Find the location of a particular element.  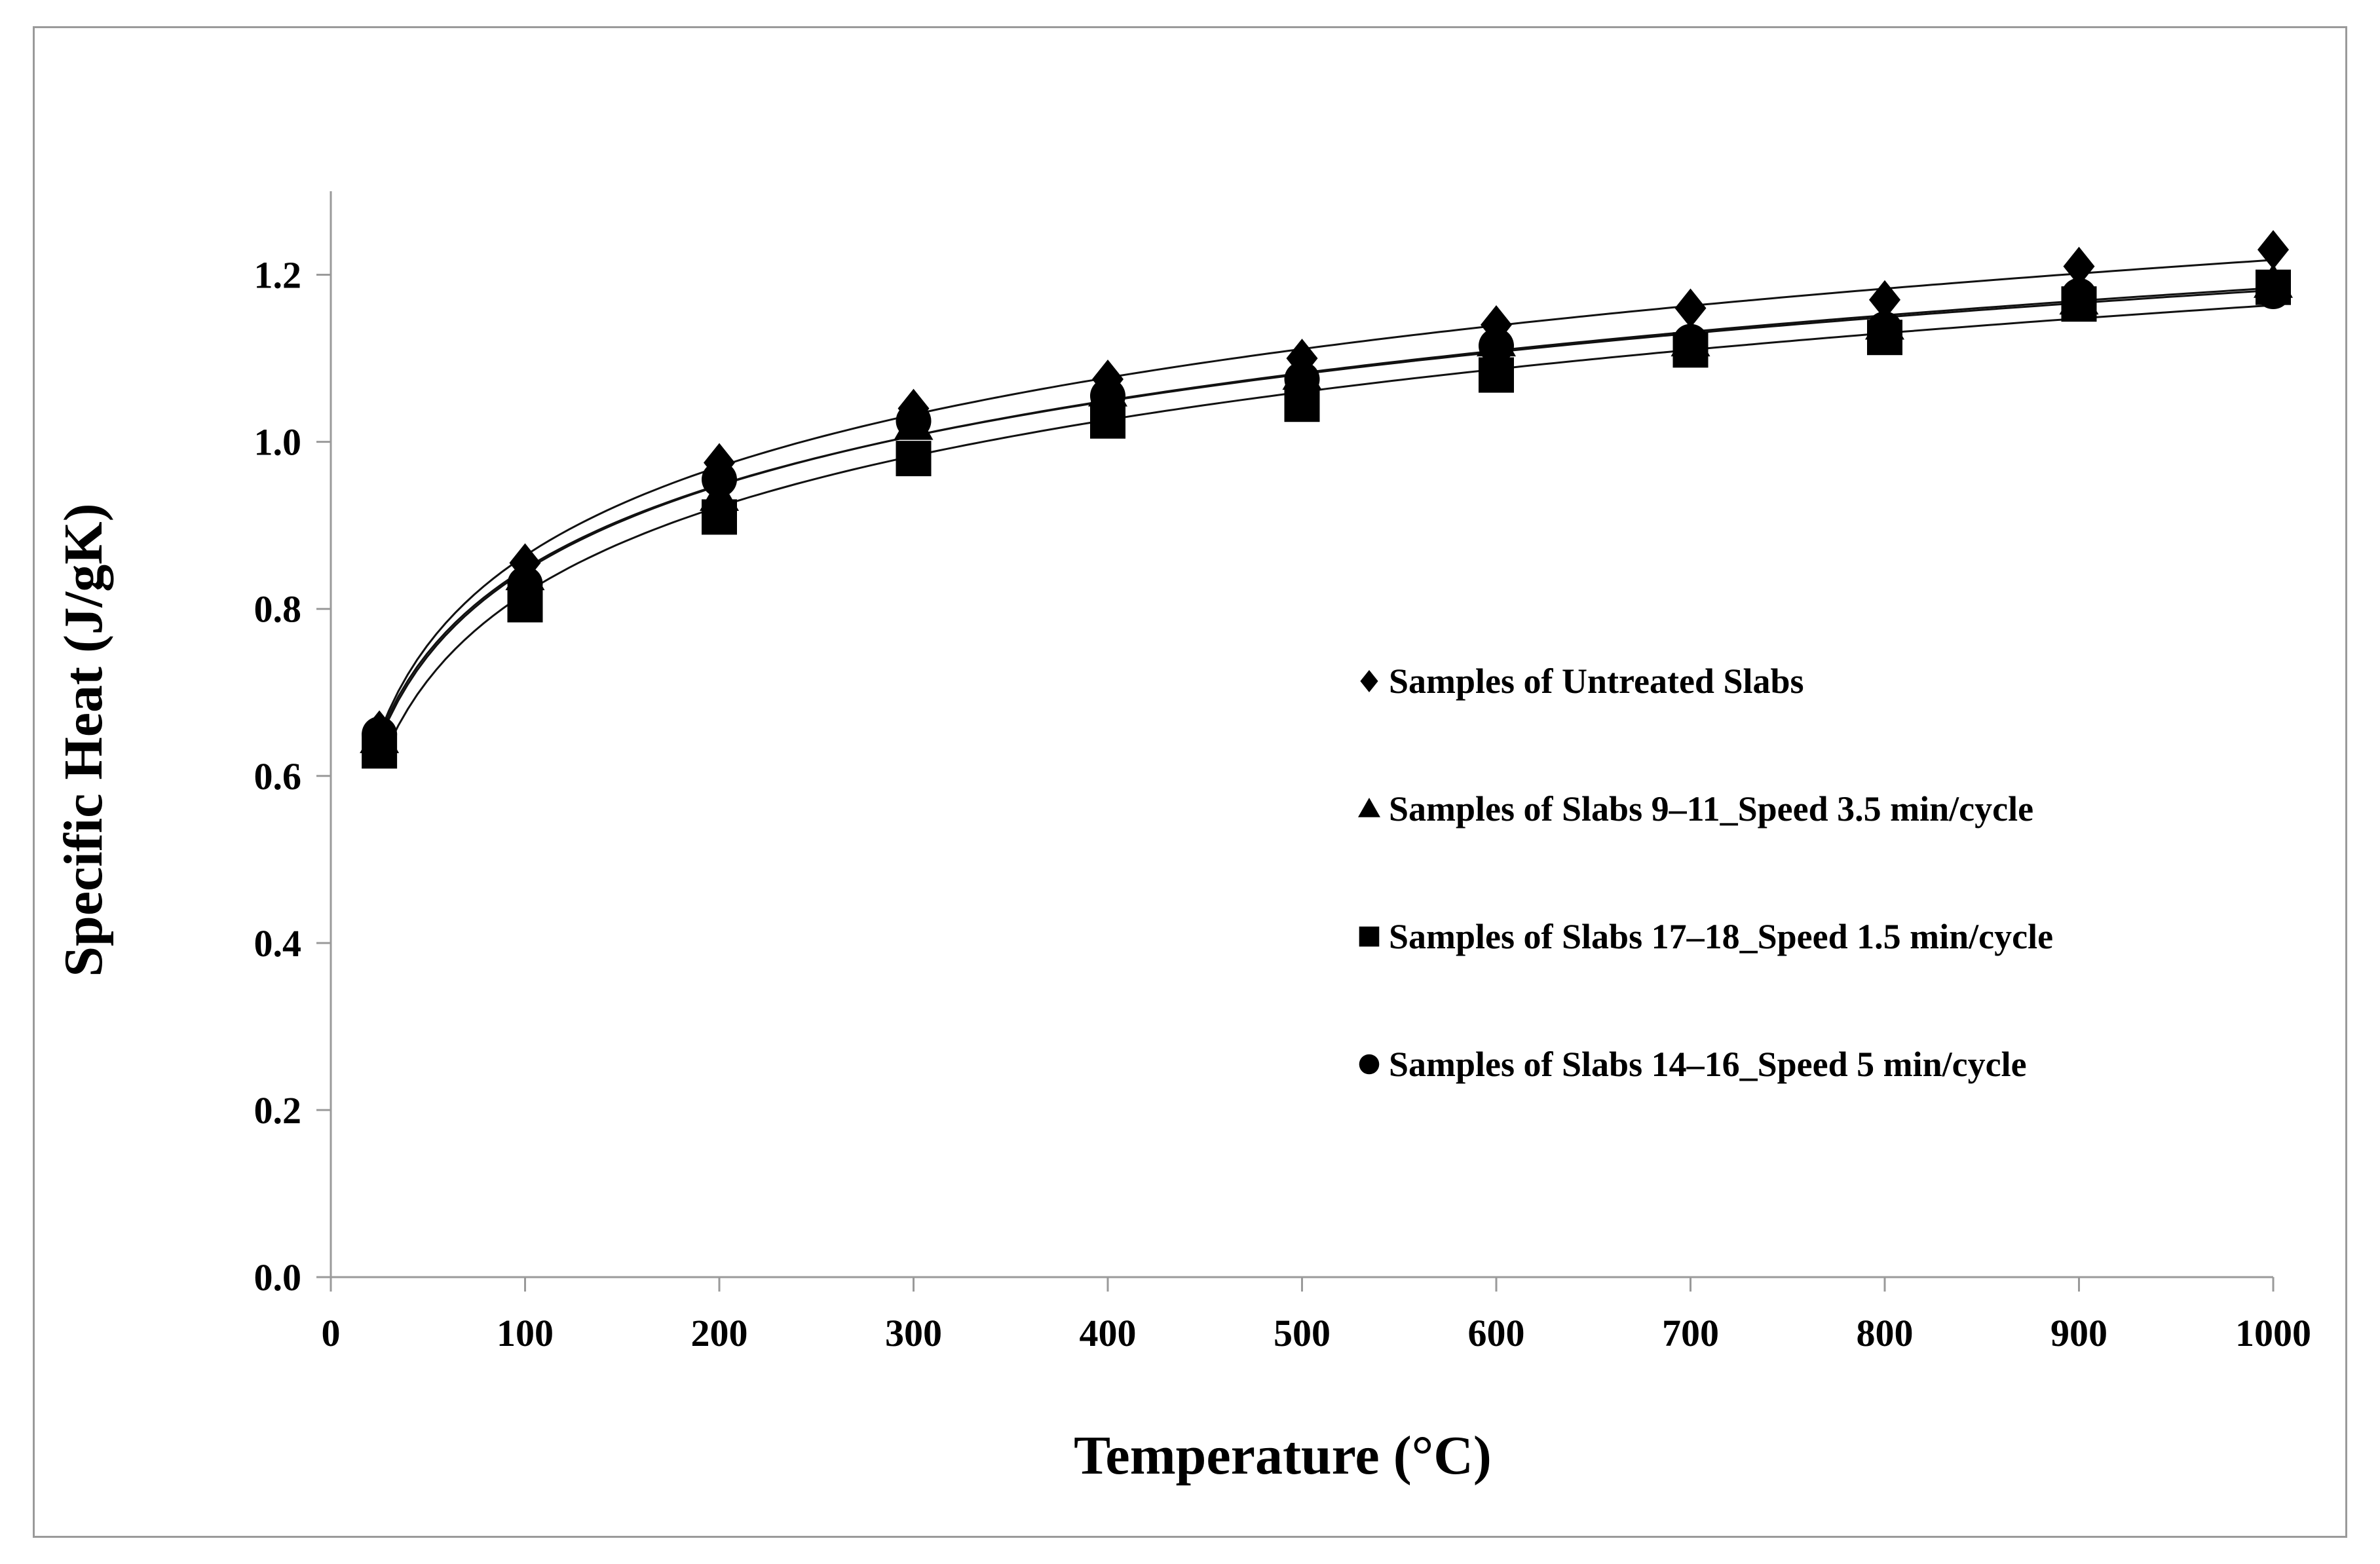

y-tick-label: 0.0 is located at coordinates (278, 1277).